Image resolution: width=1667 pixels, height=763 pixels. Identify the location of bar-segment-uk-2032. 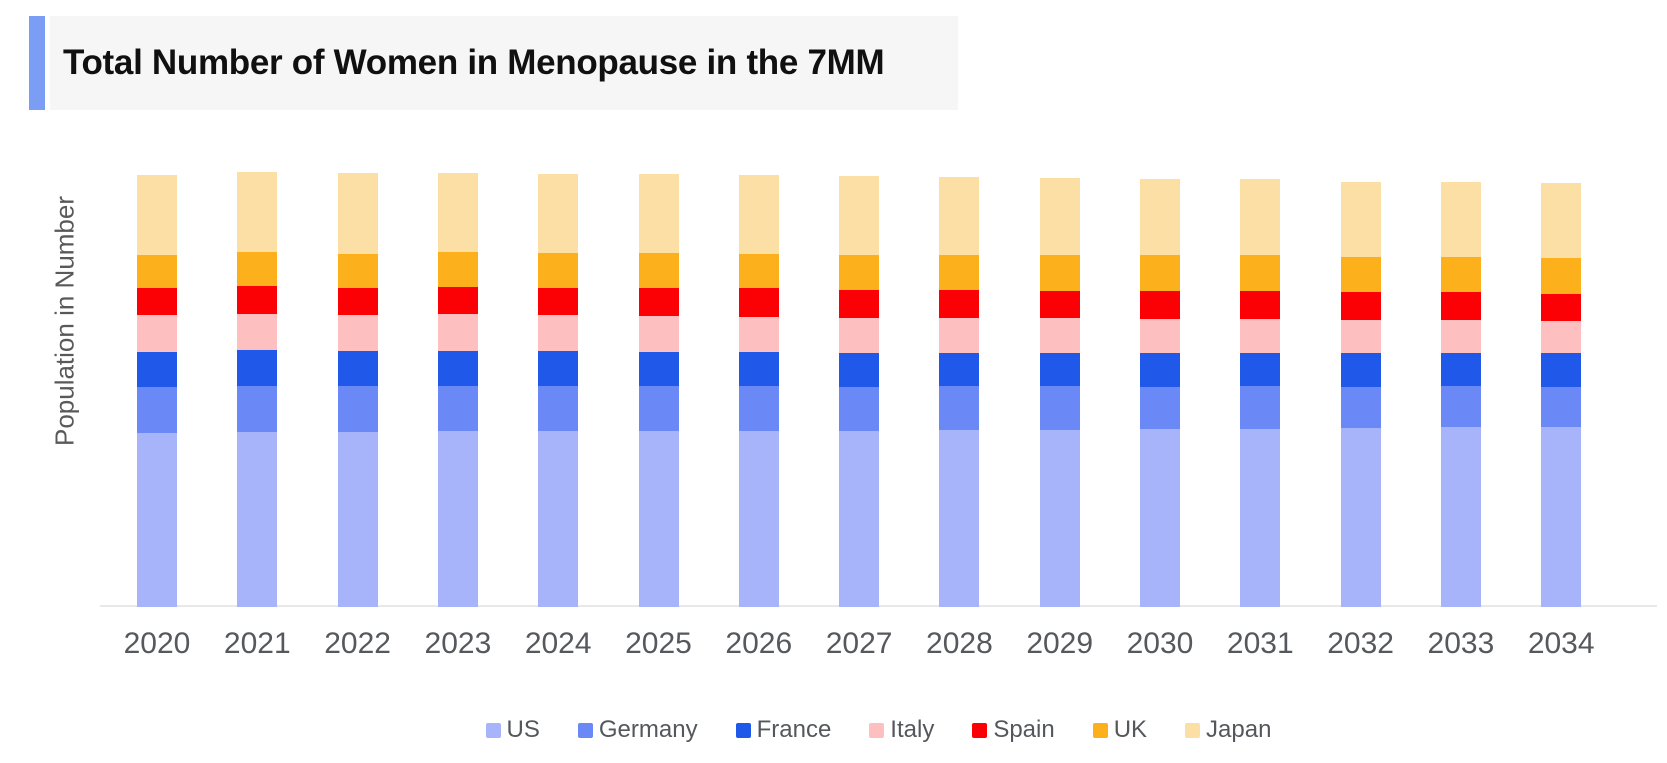
(1360, 274).